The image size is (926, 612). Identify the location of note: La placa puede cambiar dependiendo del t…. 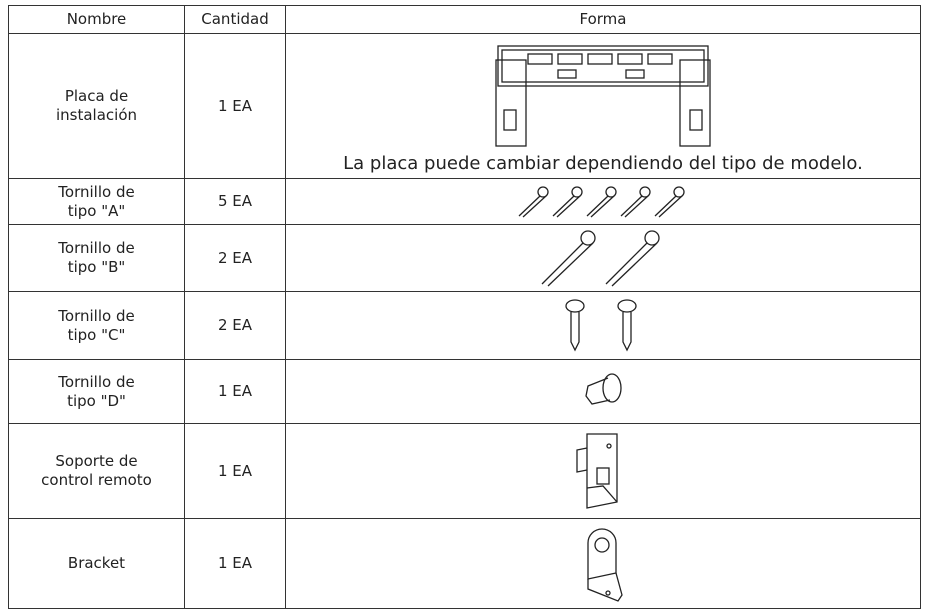
(603, 163).